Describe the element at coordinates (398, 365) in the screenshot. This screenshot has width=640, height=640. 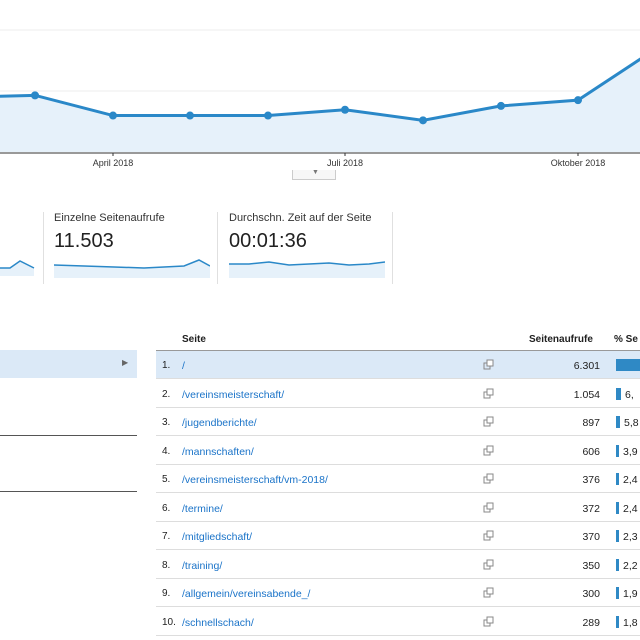
I see `table-row: 1. / 6.301` at that location.